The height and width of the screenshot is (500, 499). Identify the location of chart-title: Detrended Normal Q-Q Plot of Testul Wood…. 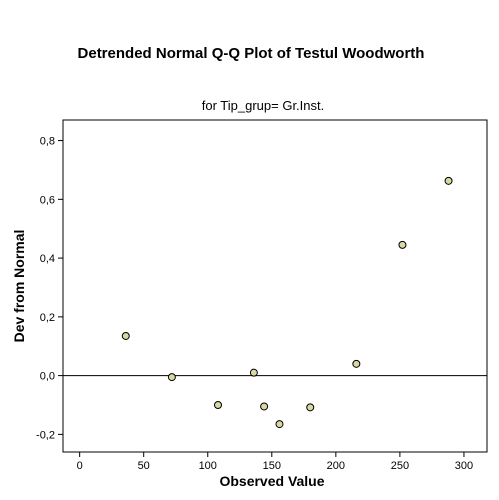
(251, 53).